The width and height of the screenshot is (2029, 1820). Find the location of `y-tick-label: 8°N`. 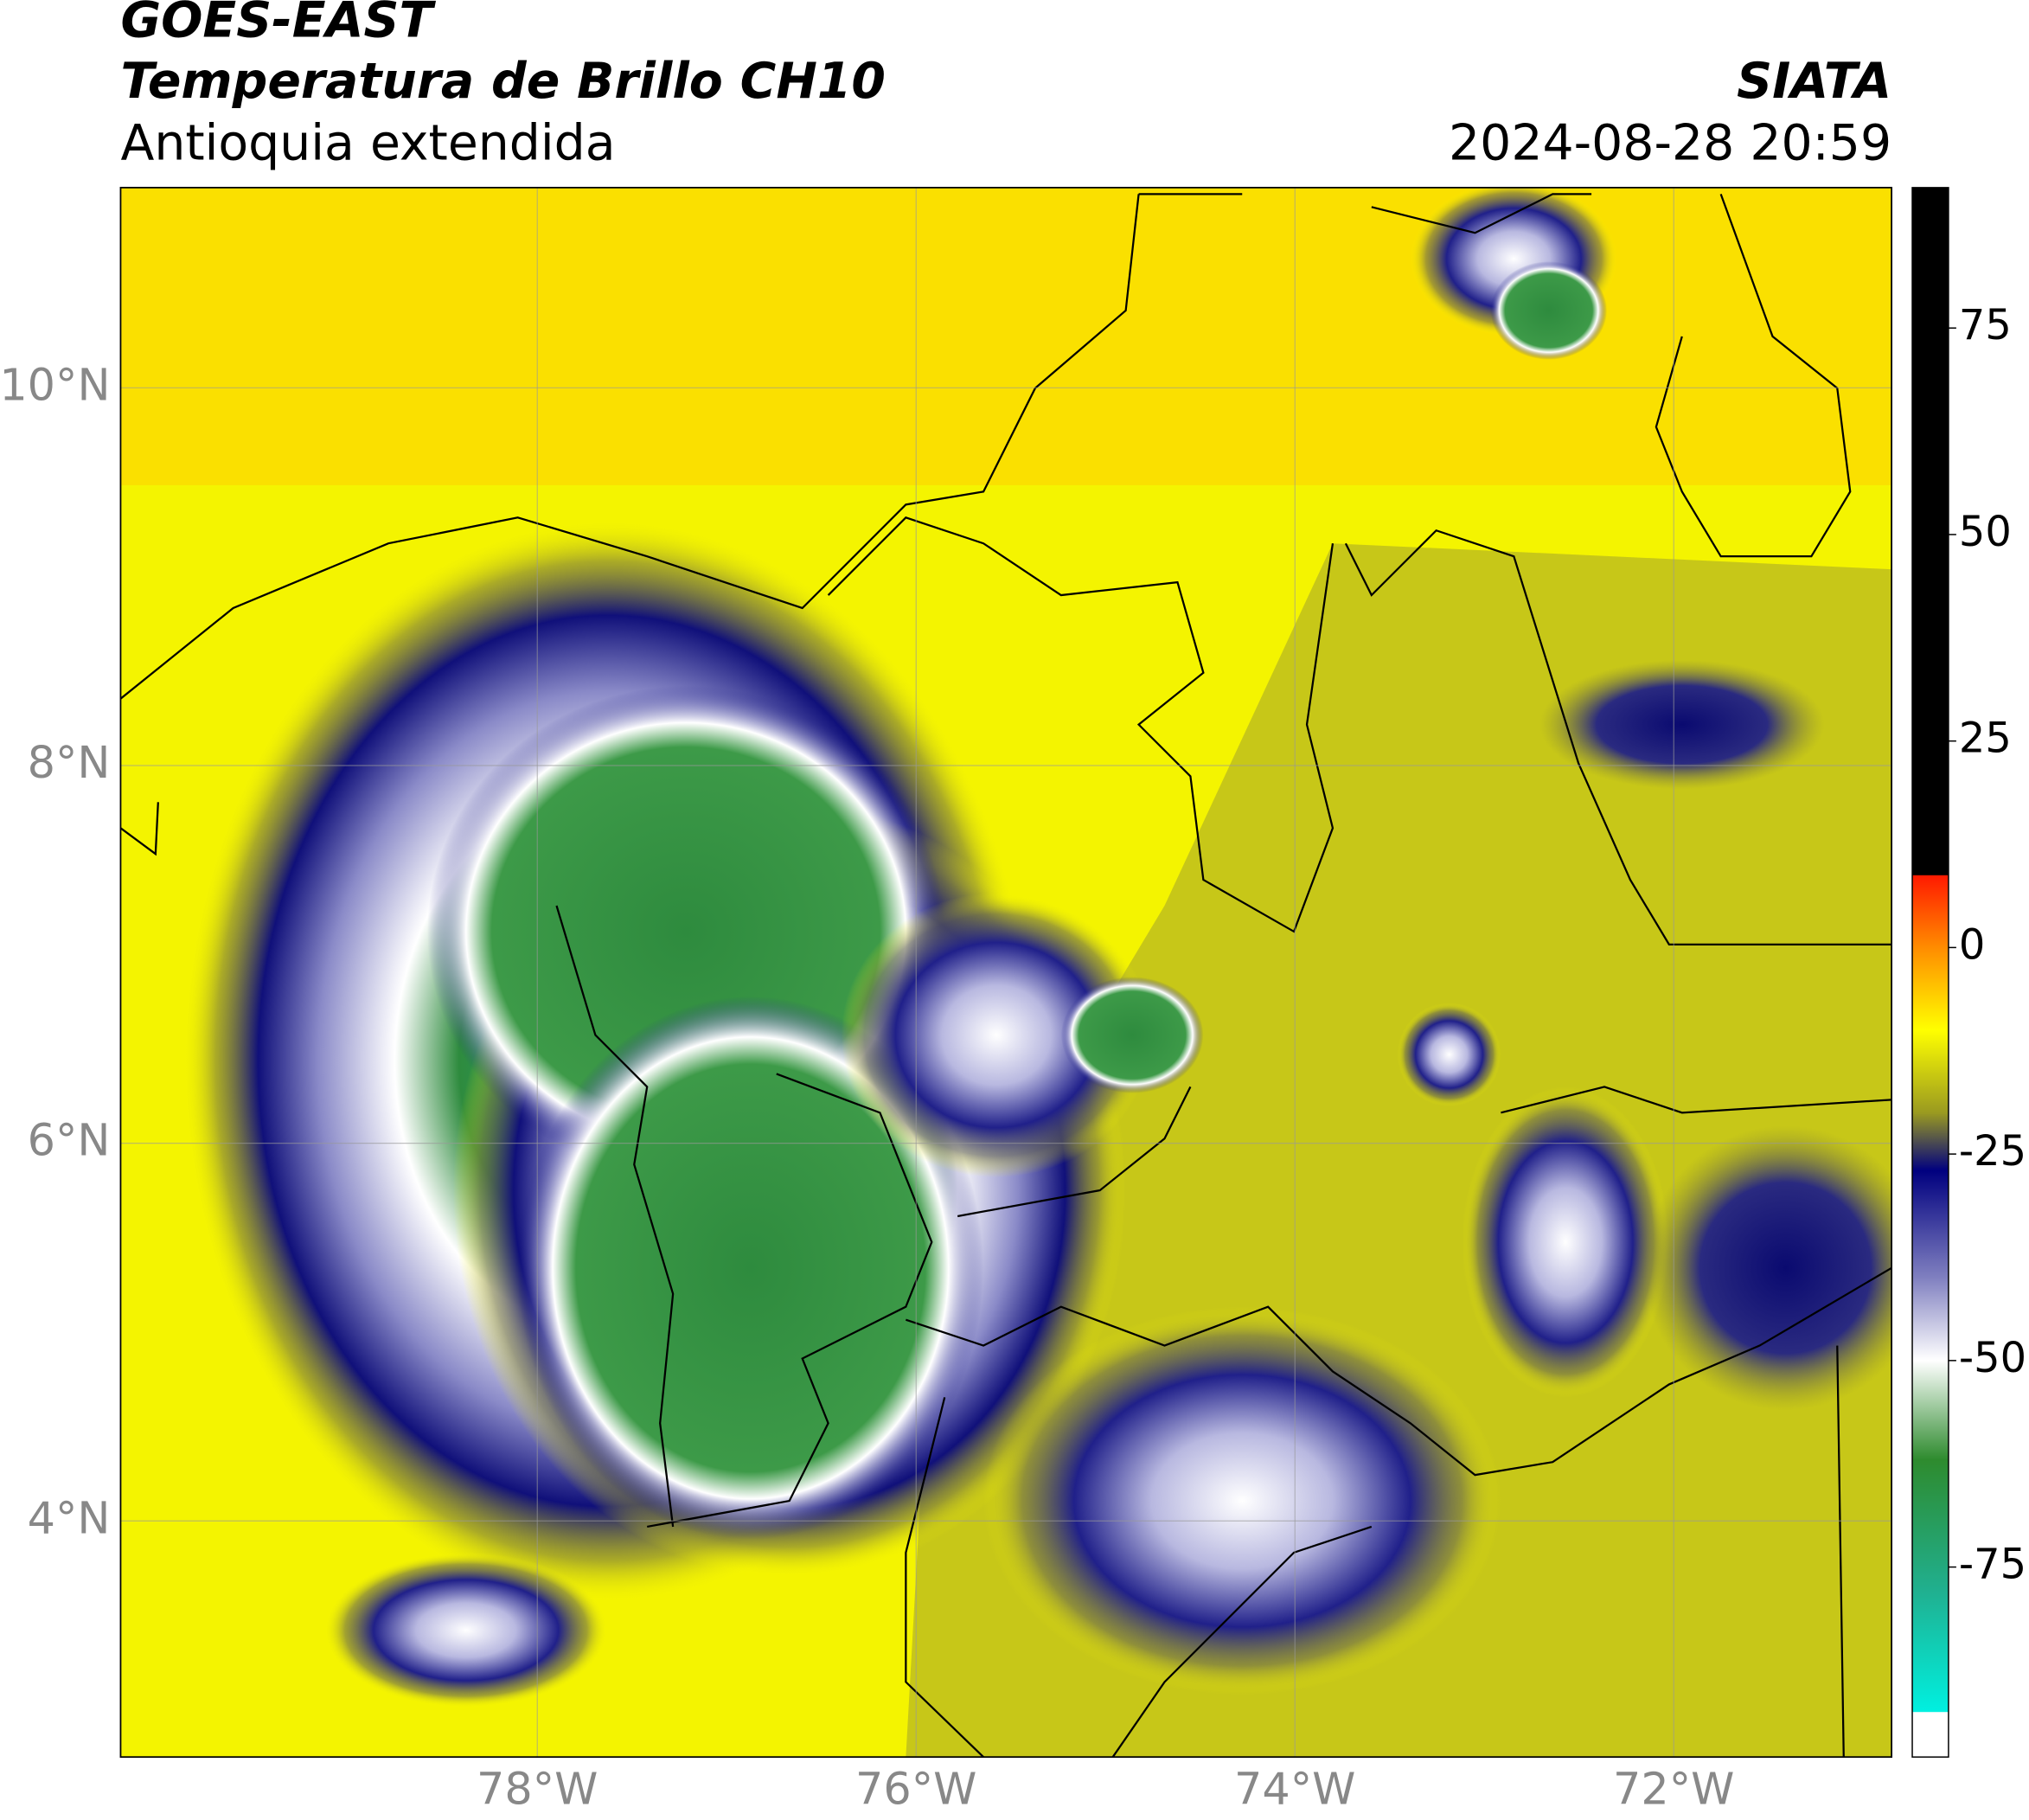

y-tick-label: 8°N is located at coordinates (69, 762).